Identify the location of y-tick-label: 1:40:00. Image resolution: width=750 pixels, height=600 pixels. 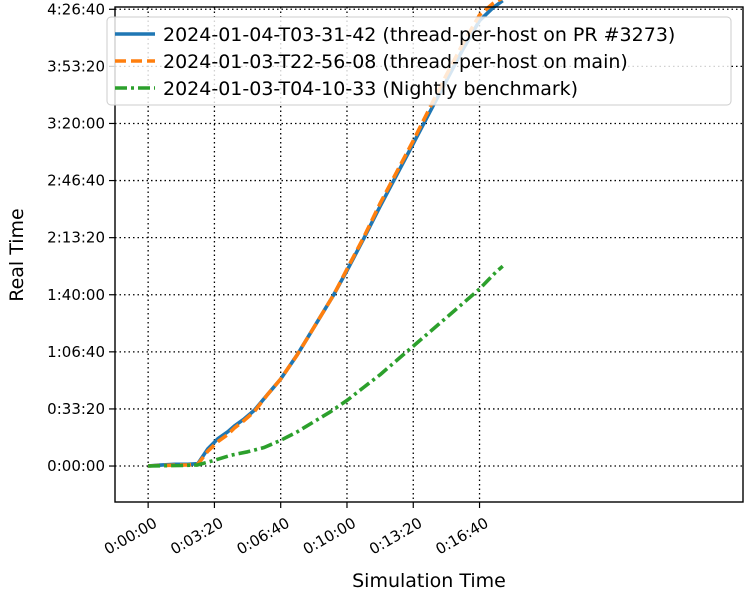
(76, 295).